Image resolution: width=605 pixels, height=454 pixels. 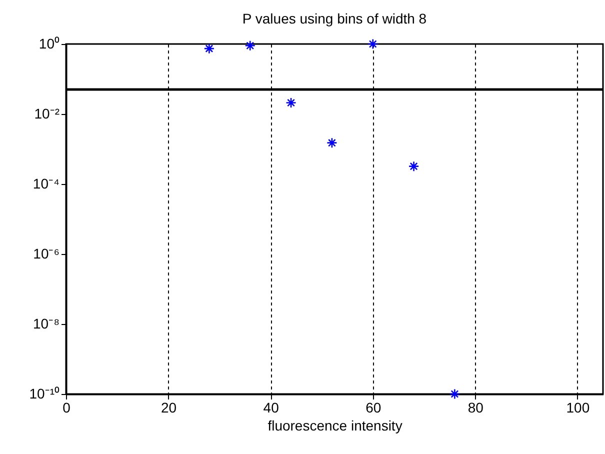 I want to click on x-tick-label: 0, so click(x=66, y=408).